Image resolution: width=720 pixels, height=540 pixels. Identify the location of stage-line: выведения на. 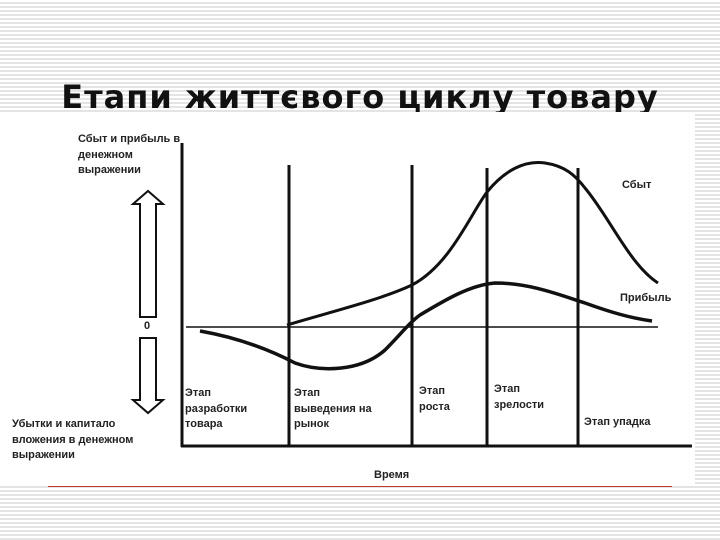
(333, 408).